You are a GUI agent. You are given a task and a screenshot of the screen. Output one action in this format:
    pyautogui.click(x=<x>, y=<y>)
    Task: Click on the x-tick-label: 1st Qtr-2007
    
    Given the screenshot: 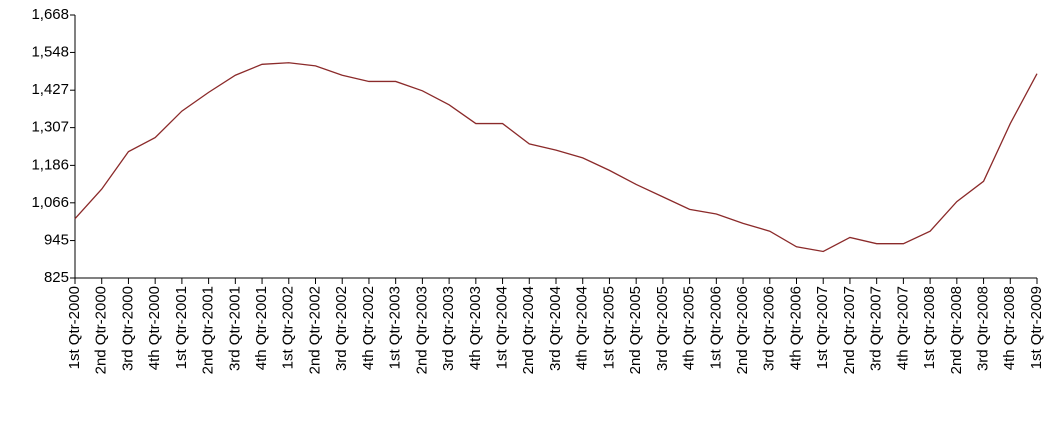 What is the action you would take?
    pyautogui.click(x=822, y=327)
    